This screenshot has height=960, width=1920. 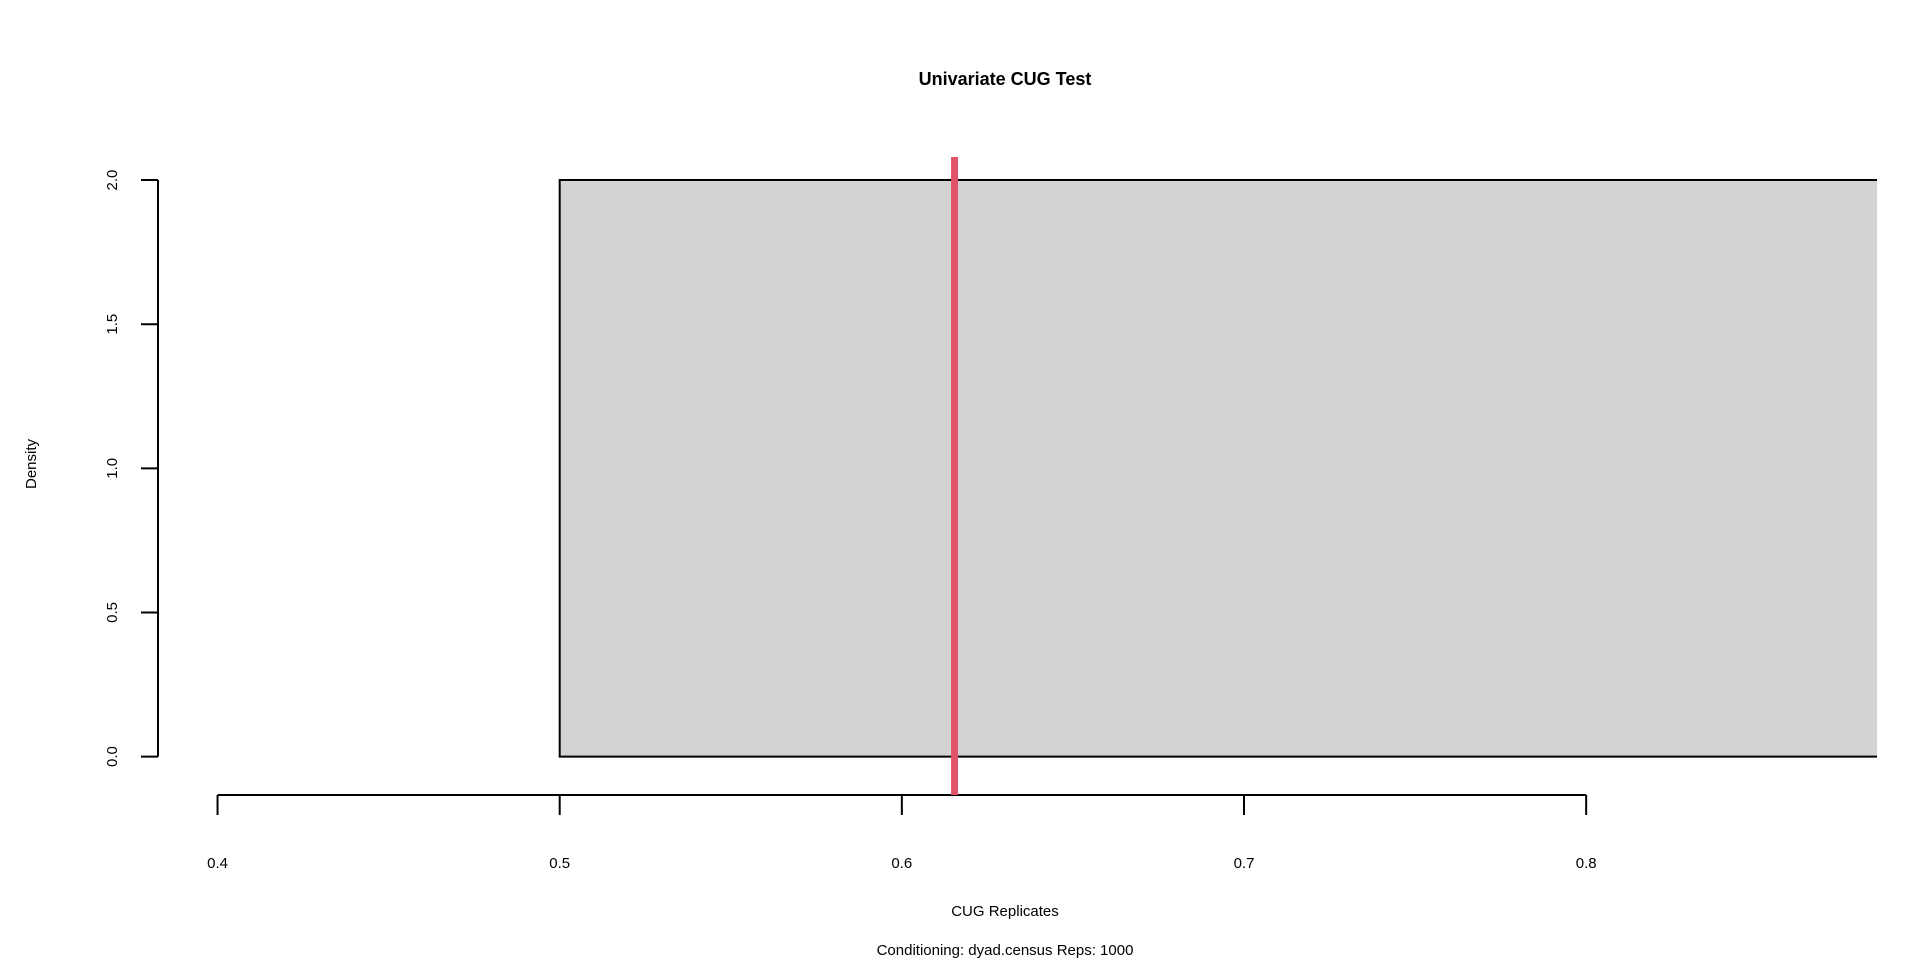 I want to click on x-axis-label: CUG Replicates, so click(x=1005, y=911).